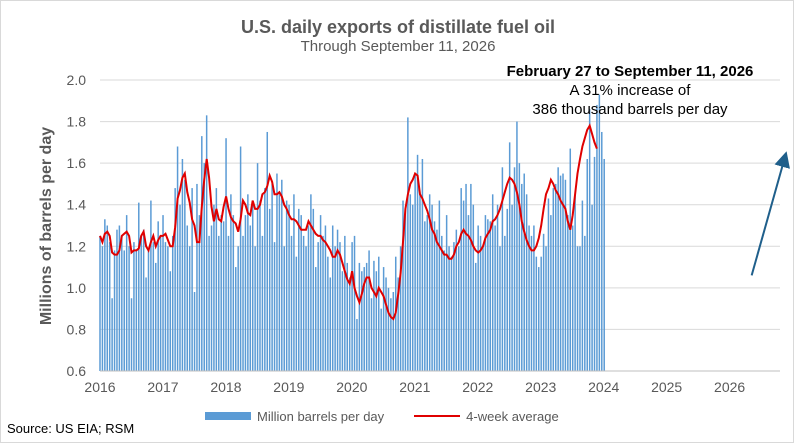 This screenshot has width=796, height=445. Describe the element at coordinates (77, 371) in the screenshot. I see `y-tick-label: 0.6` at that location.